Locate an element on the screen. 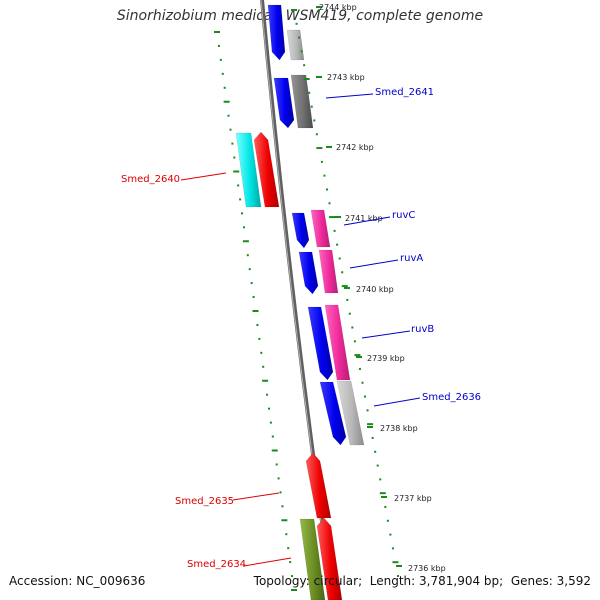  feature-2634-cds is located at coordinates (329, 558).